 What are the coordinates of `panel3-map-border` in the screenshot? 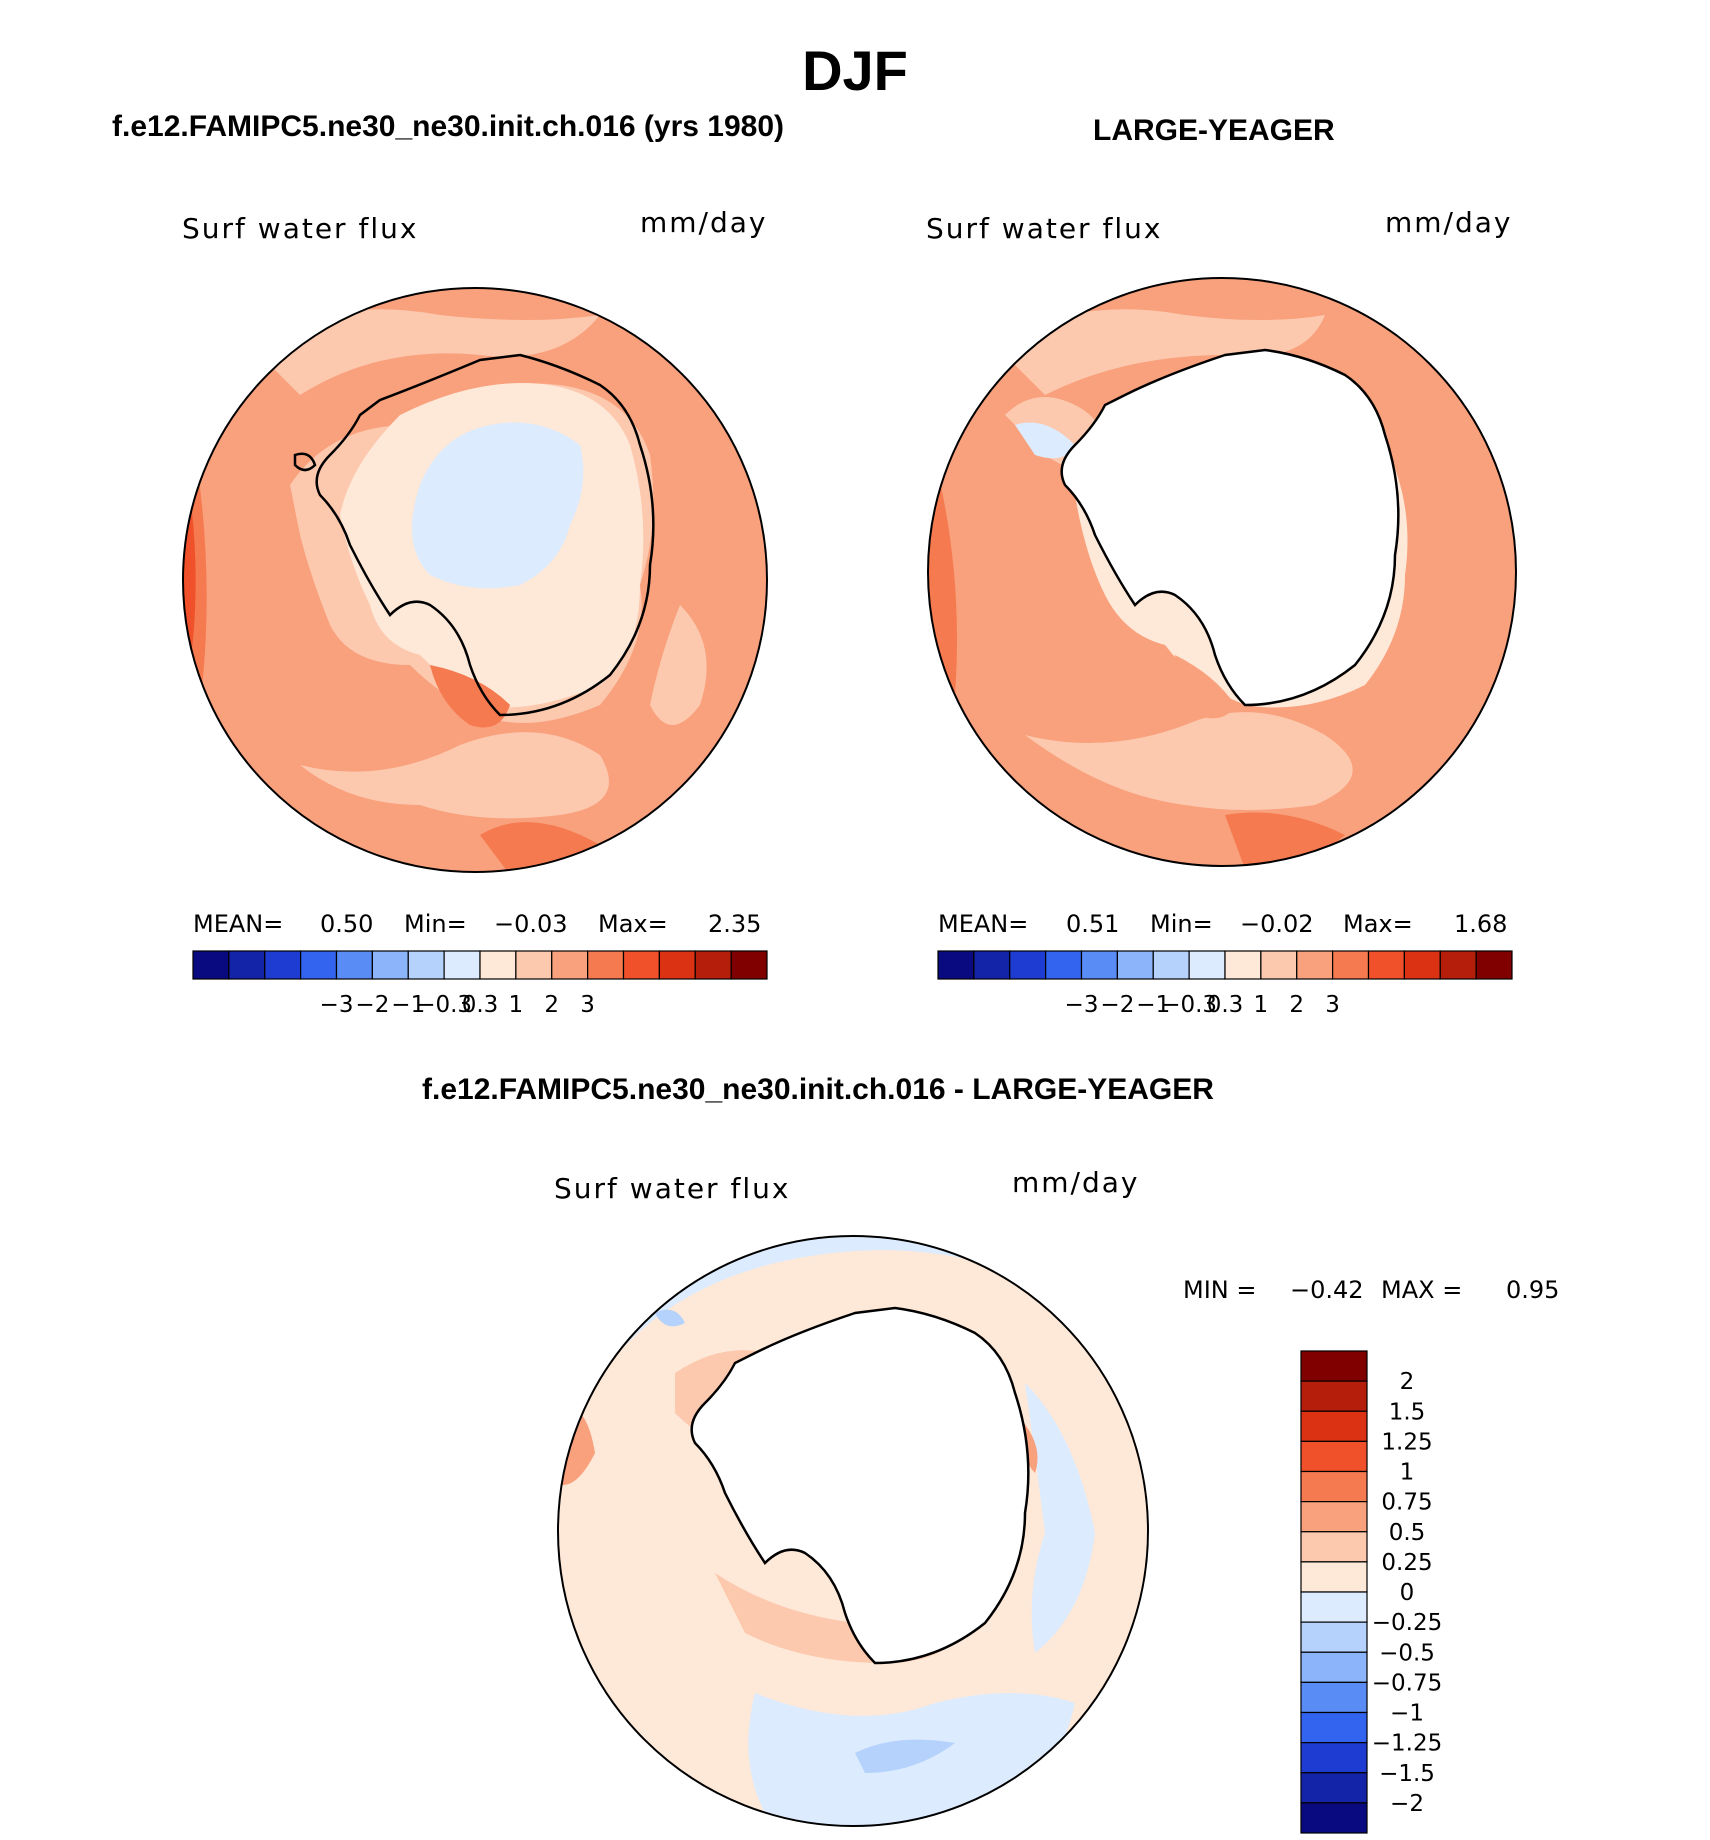 It's located at (853, 1531).